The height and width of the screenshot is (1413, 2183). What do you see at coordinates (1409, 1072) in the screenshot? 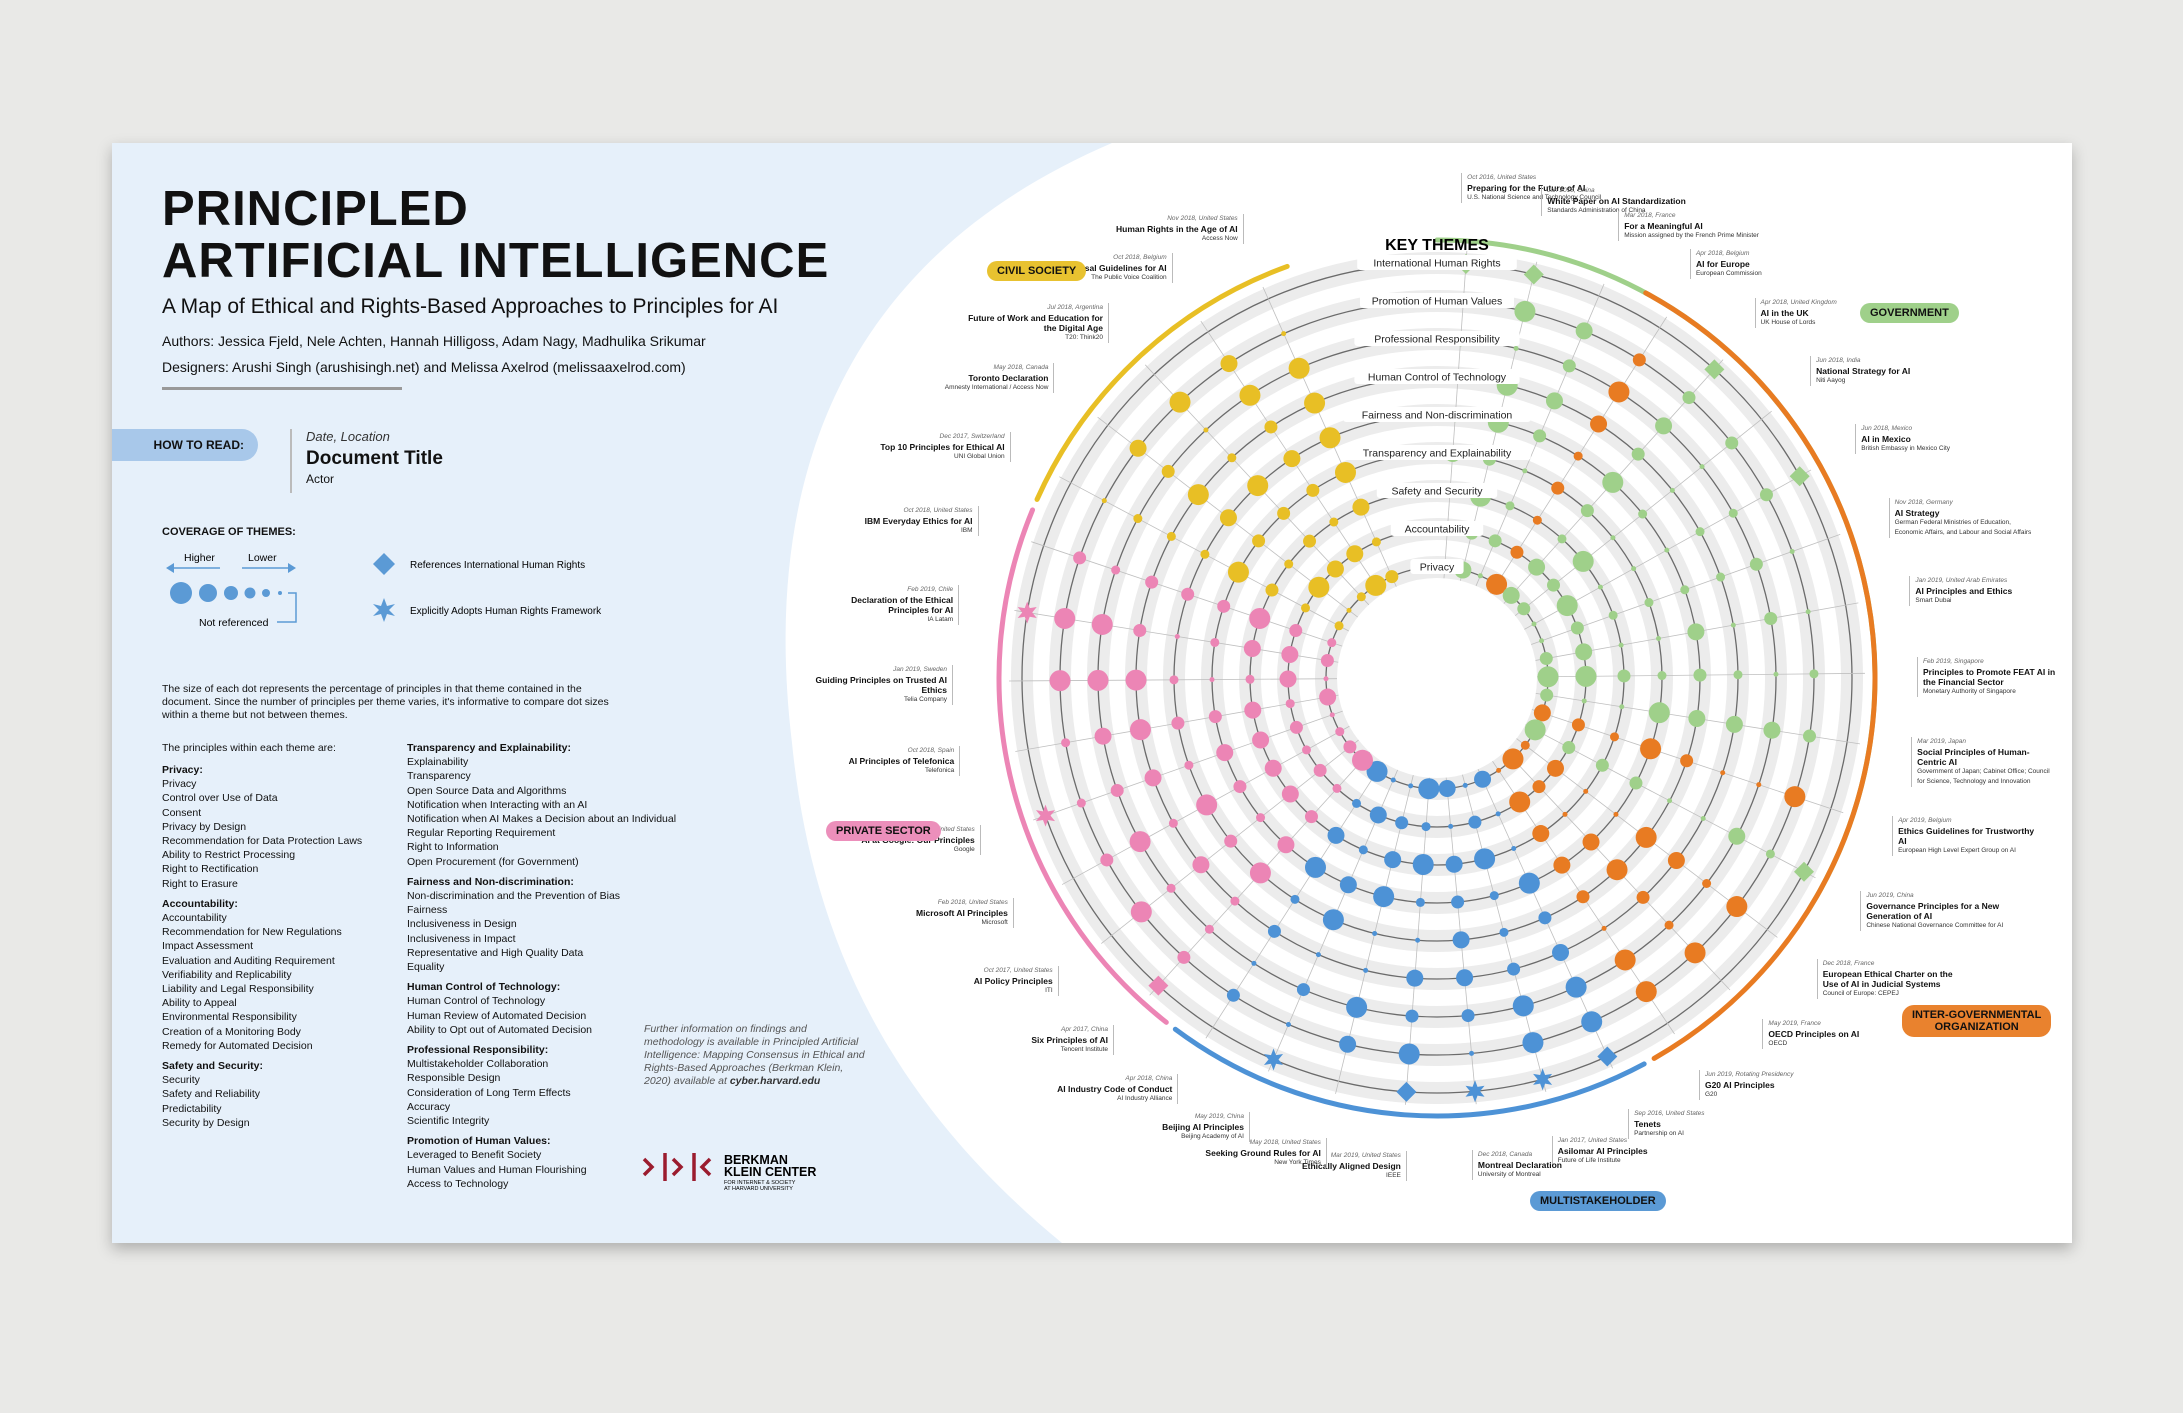
I see `sector-arc-multi` at bounding box center [1409, 1072].